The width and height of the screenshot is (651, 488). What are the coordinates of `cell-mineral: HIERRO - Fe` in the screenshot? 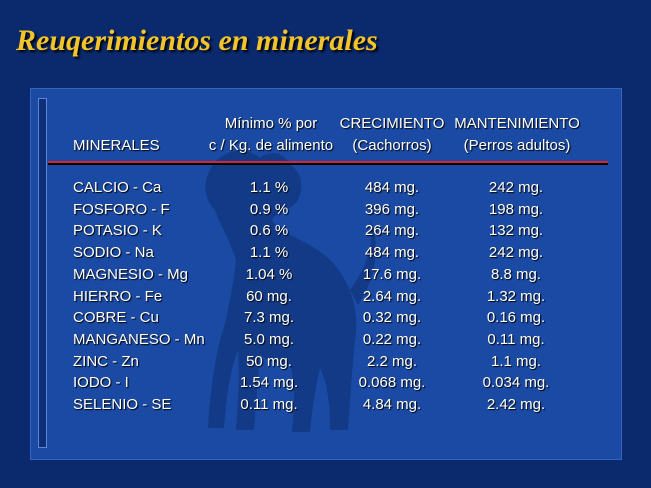 It's located at (118, 296).